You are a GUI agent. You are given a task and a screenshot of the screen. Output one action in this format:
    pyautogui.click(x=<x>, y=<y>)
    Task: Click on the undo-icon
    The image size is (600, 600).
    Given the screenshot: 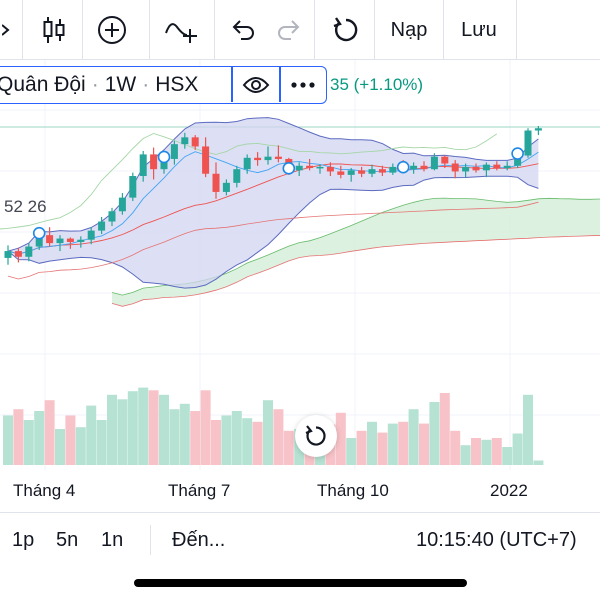 What is the action you would take?
    pyautogui.click(x=244, y=30)
    